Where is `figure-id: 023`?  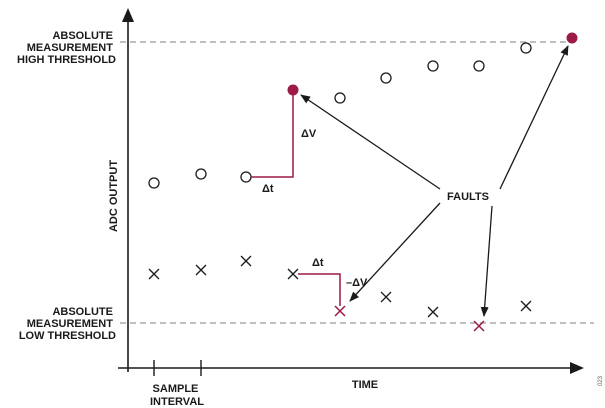
figure-id: 023 is located at coordinates (601, 380).